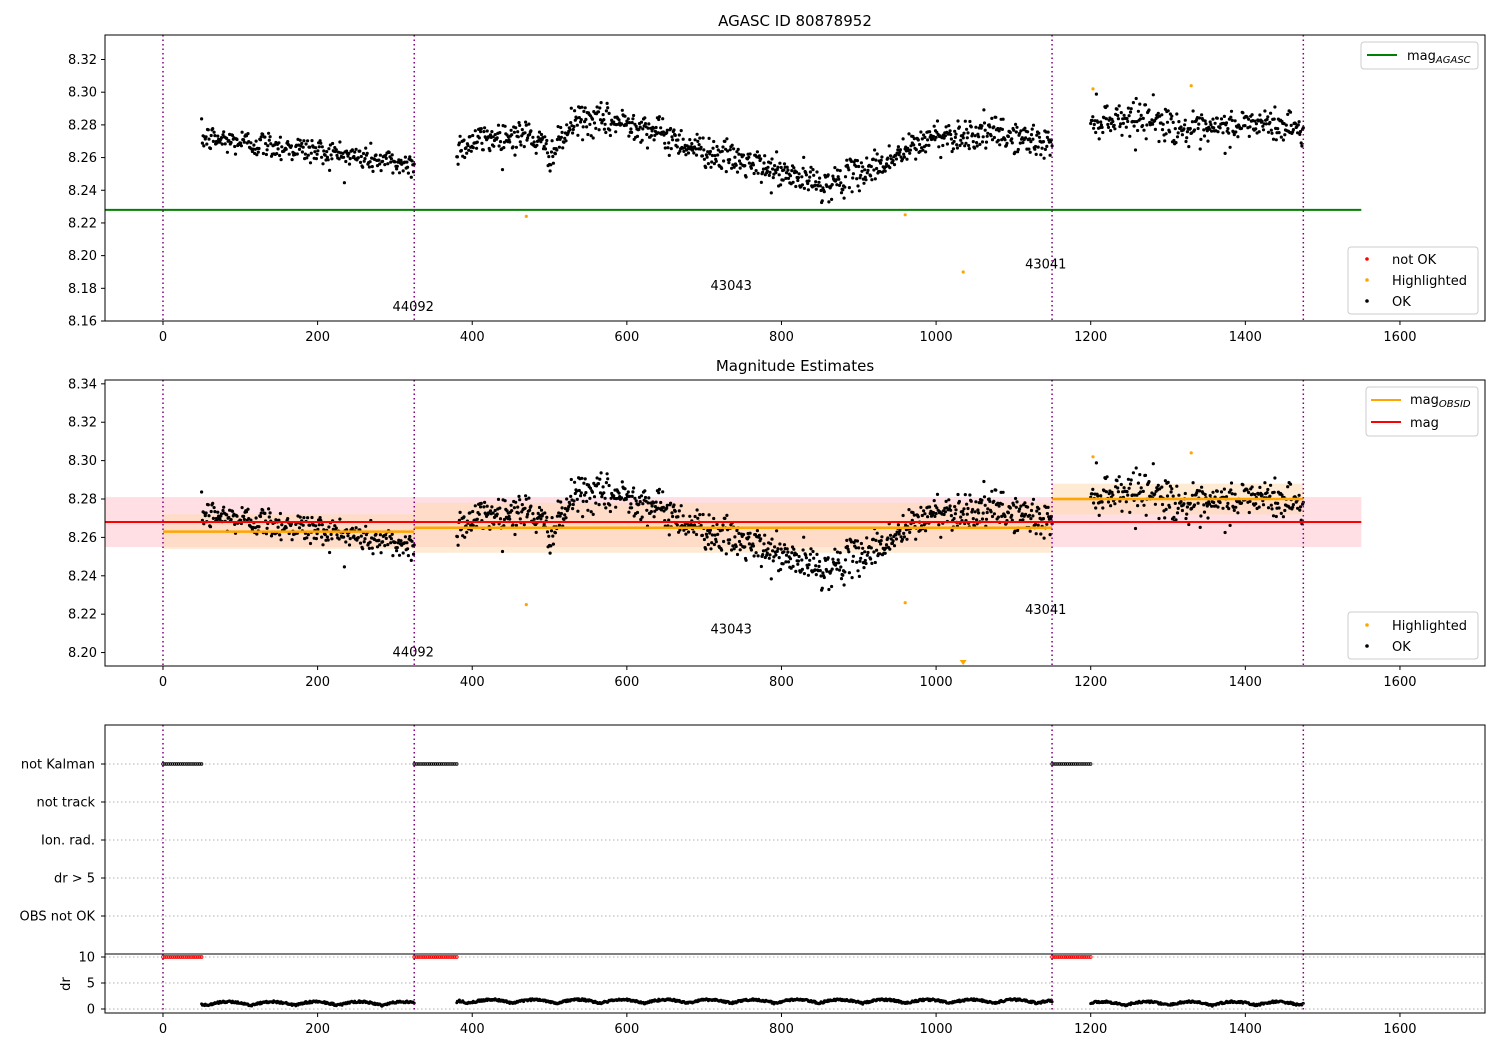 The image size is (1500, 1050). Describe the element at coordinates (905, 603) in the screenshot. I see `highlighted-point` at that location.